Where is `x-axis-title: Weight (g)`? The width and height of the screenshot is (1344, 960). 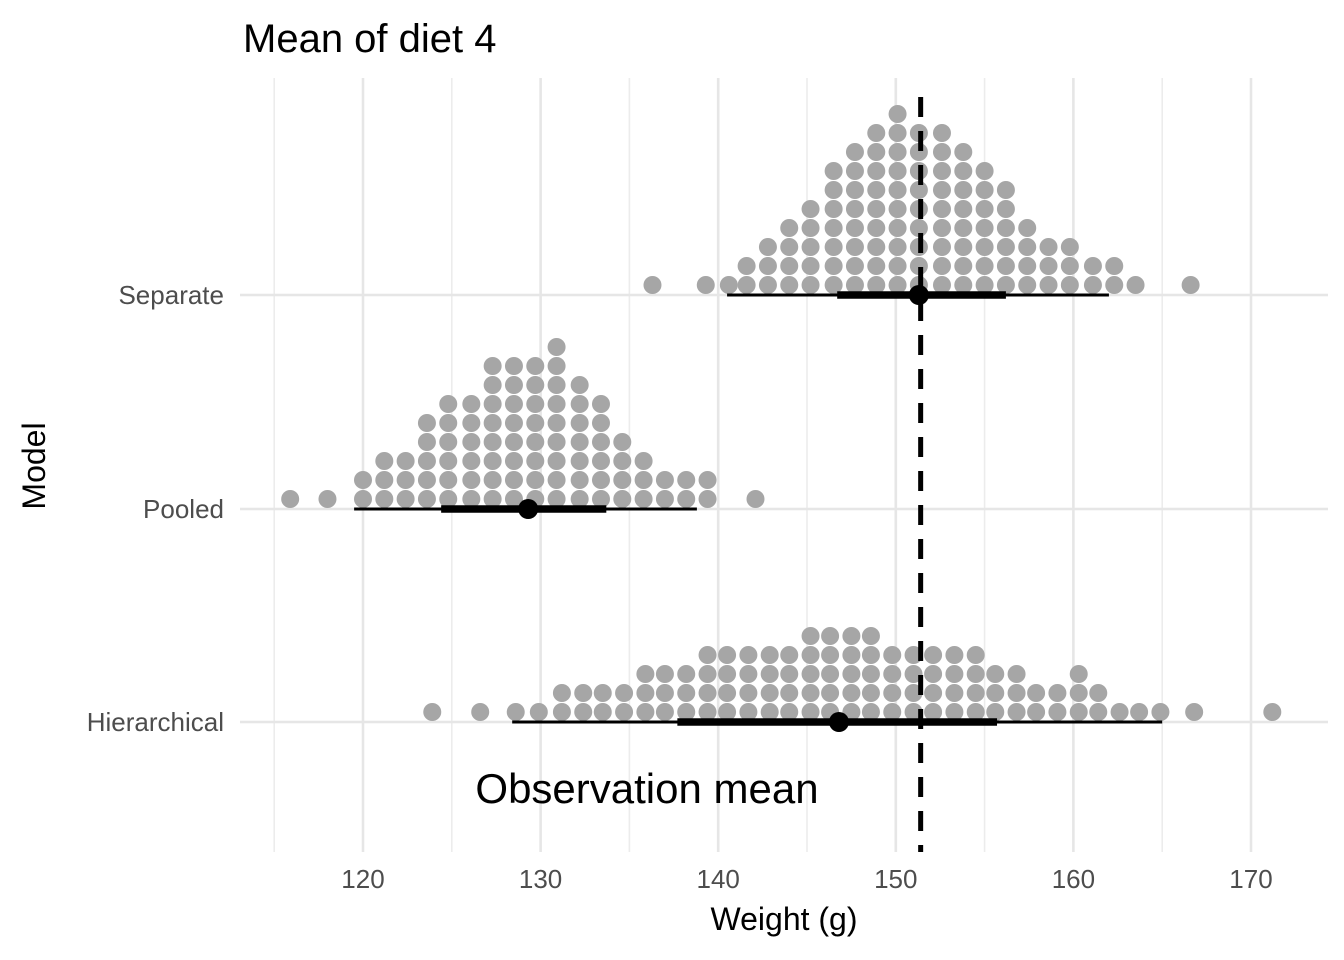
x-axis-title: Weight (g) is located at coordinates (783, 919).